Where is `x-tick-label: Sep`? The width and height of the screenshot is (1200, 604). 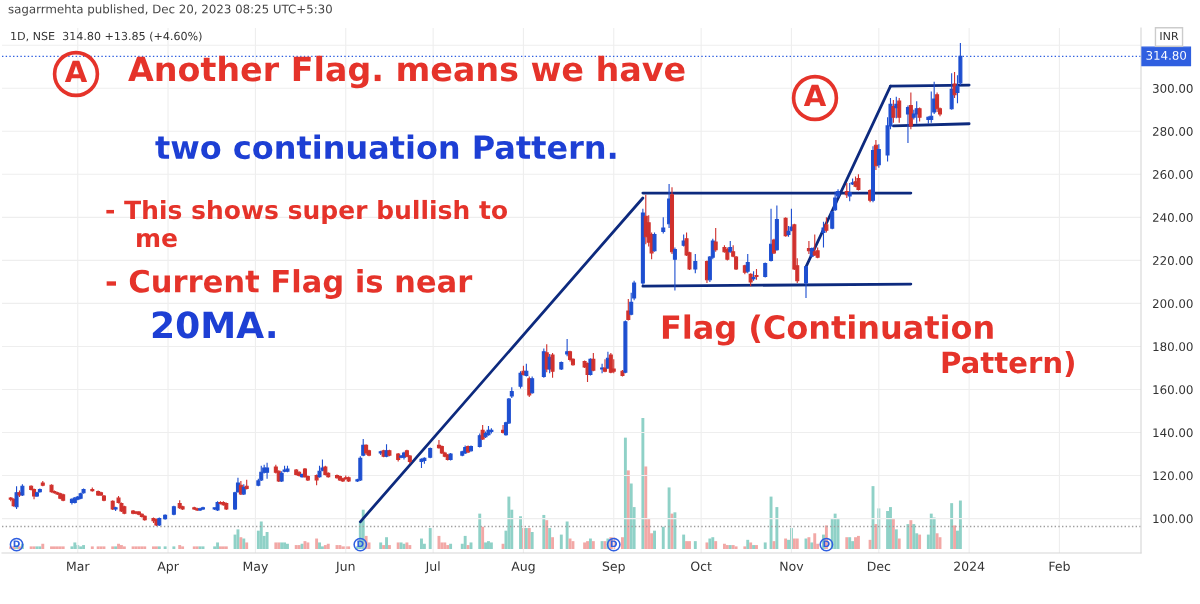 x-tick-label: Sep is located at coordinates (613, 567).